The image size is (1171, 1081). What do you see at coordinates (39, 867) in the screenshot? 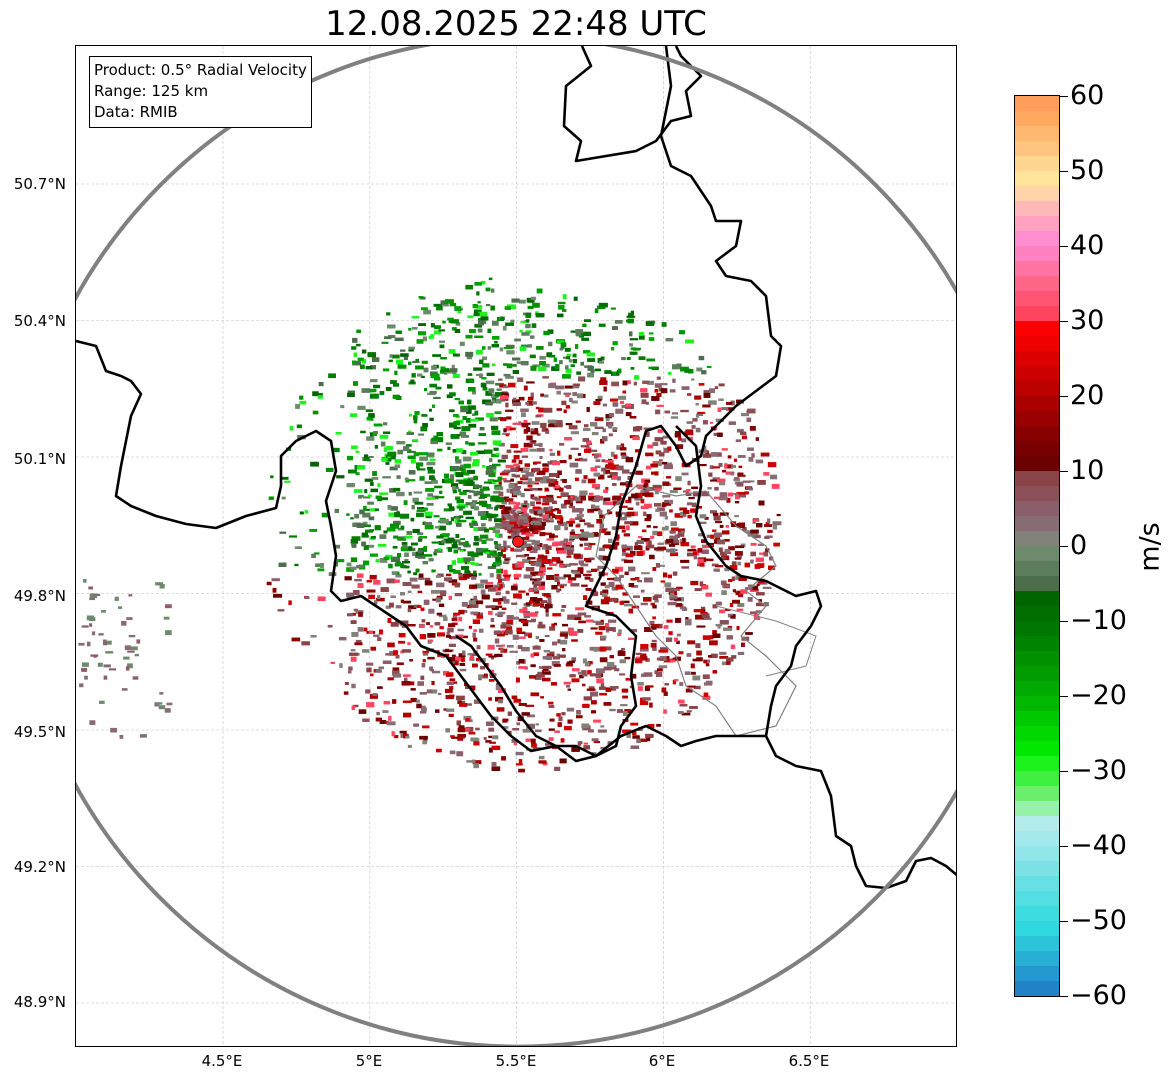
I see `lat-tick-label: 49.2°N` at bounding box center [39, 867].